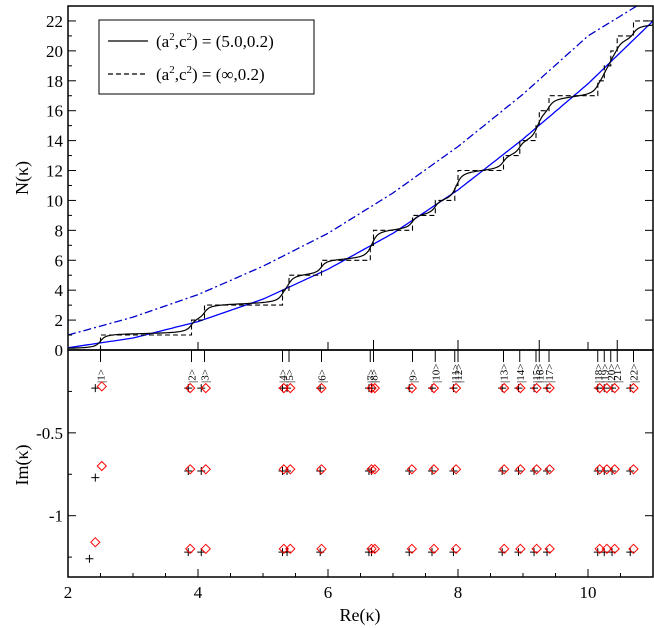  What do you see at coordinates (588, 592) in the screenshot?
I see `x-tick-label-10: 10` at bounding box center [588, 592].